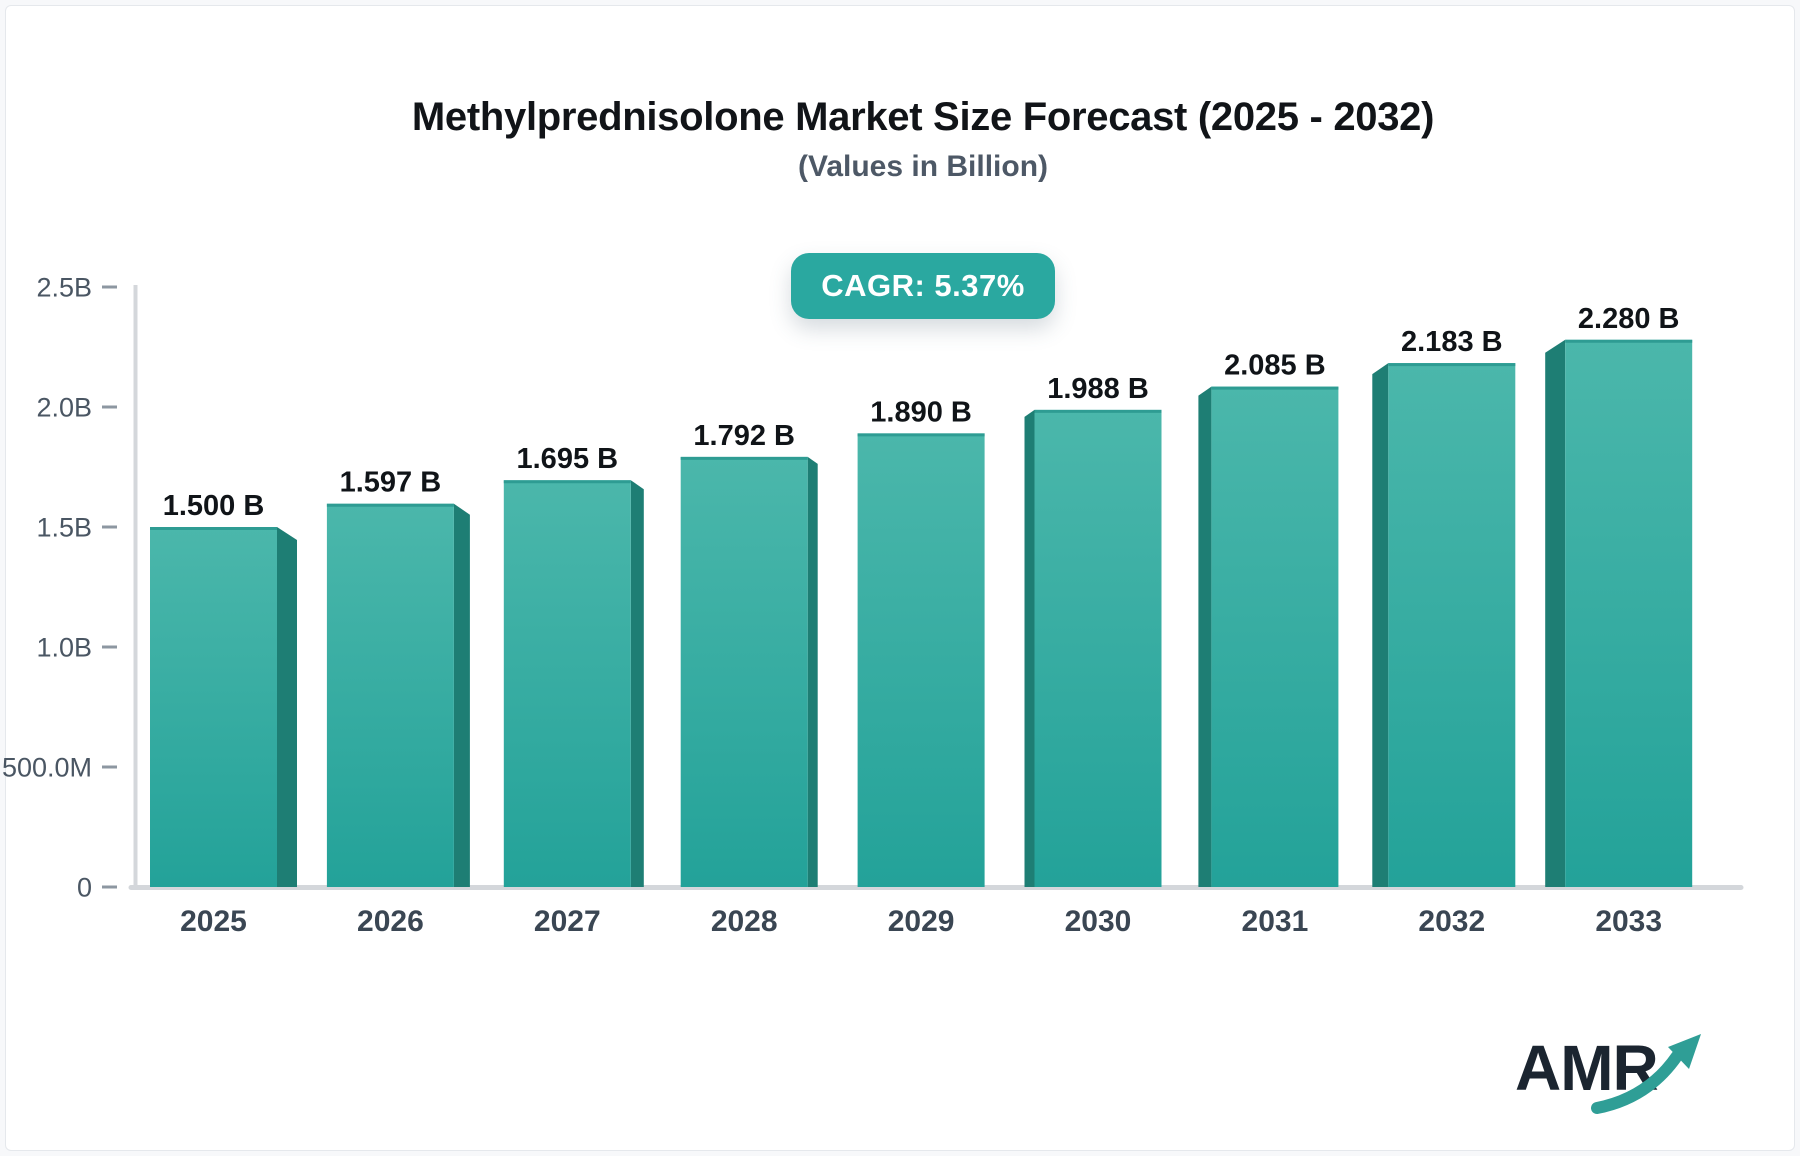 The image size is (1800, 1156). I want to click on amr-logo: AMR, so click(1608, 1073).